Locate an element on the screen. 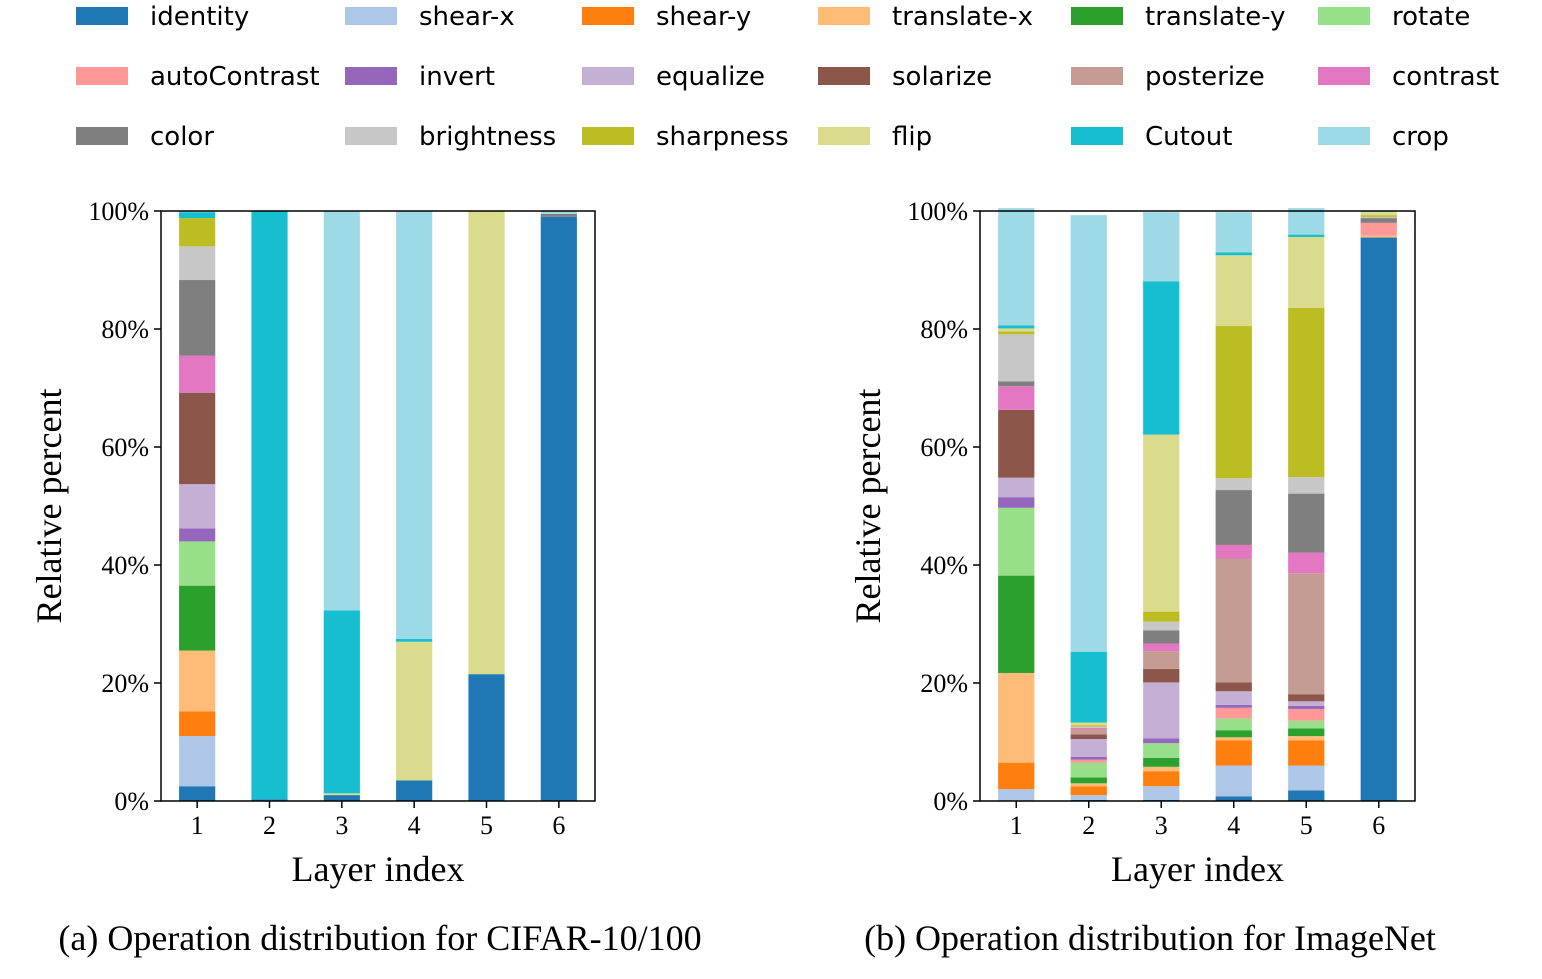 The width and height of the screenshot is (1542, 979). bar-segment-layer4-contrast is located at coordinates (1233, 551).